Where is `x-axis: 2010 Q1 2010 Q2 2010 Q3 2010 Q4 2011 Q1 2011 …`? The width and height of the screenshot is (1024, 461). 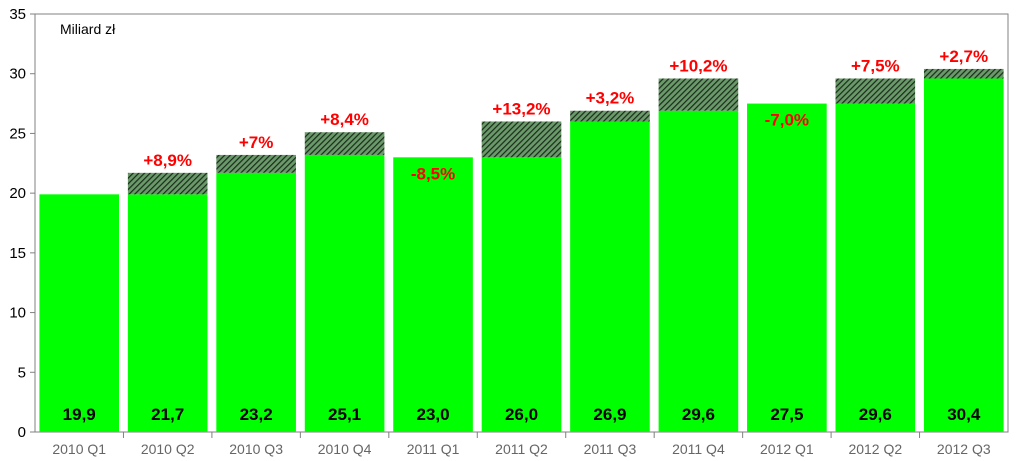
x-axis: 2010 Q1 2010 Q2 2010 Q3 2010 Q4 2011 Q1 2011 … is located at coordinates (521, 444).